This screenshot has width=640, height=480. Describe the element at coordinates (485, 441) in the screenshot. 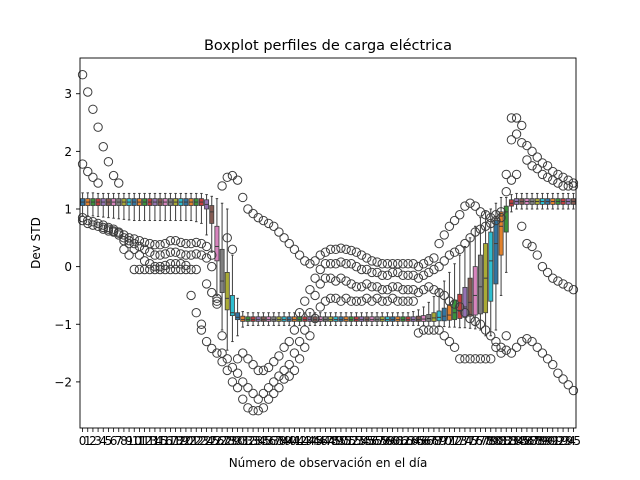

I see `x-tick-label: 78` at that location.